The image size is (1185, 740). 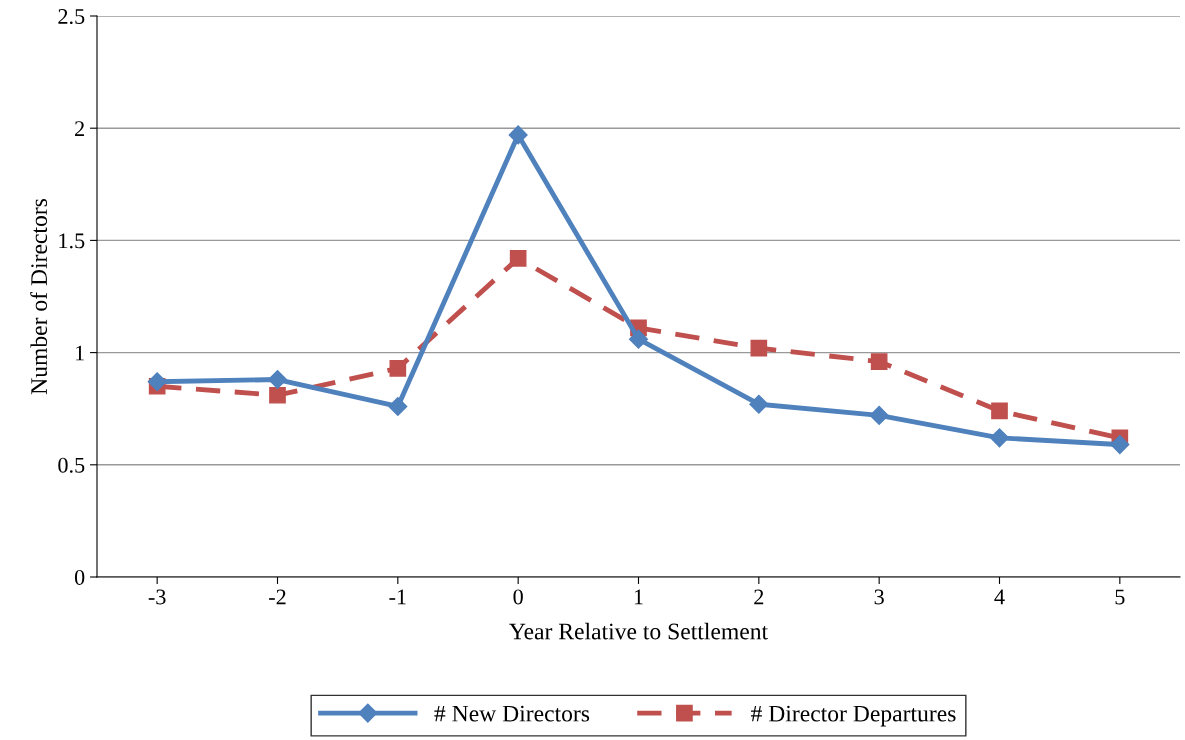 What do you see at coordinates (999, 597) in the screenshot?
I see `x-tick-label: 4` at bounding box center [999, 597].